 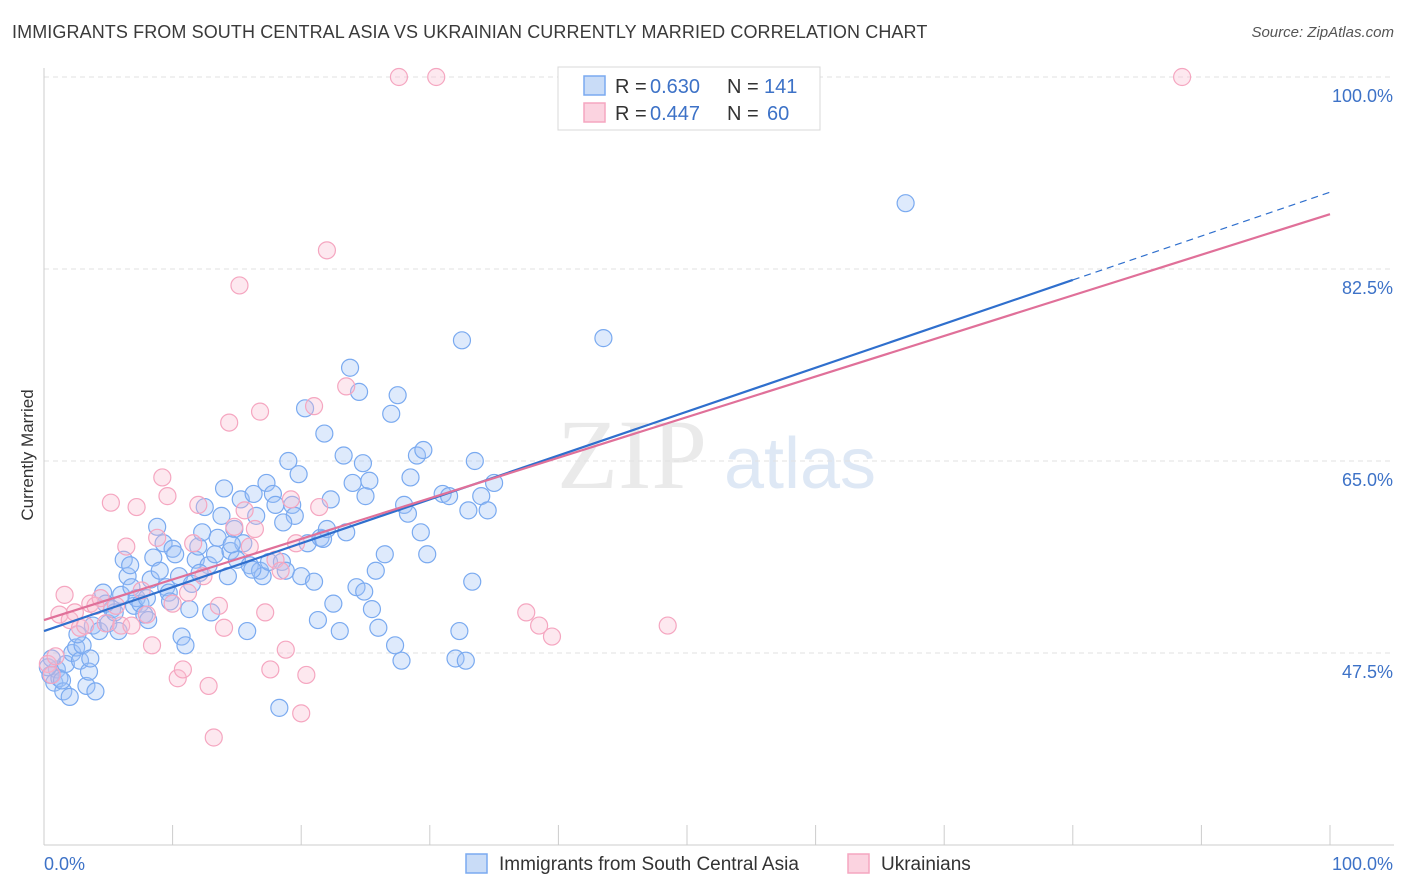 I want to click on legend-swatch-blue, so click(x=476, y=863).